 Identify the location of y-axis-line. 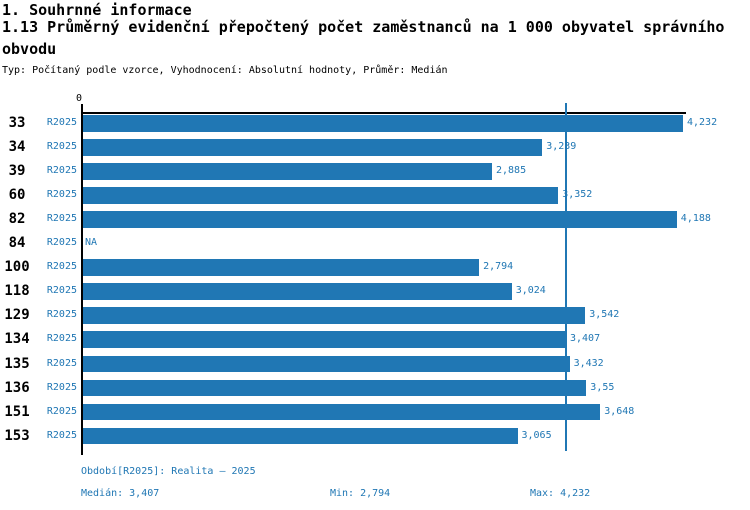
(82, 279).